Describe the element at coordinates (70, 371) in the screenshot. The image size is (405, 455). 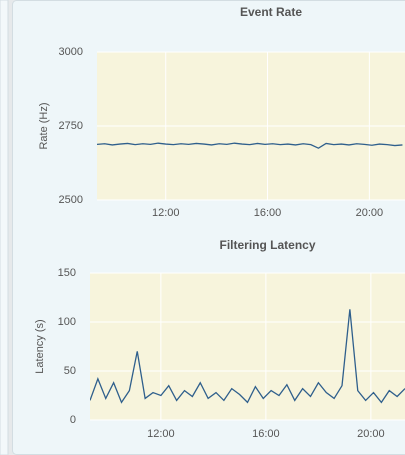
I see `y-tick-label: 50` at that location.